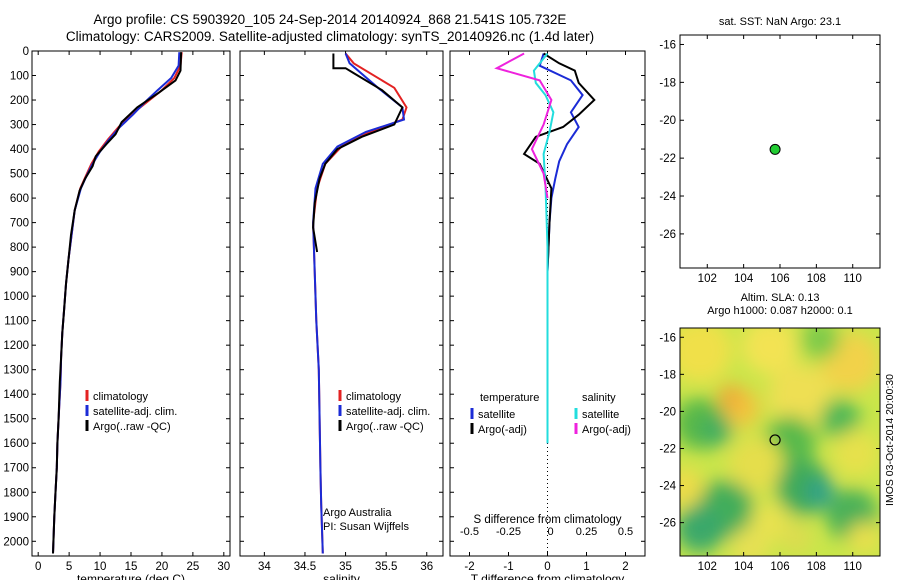  What do you see at coordinates (550, 532) in the screenshot?
I see `top-tick-label: 0` at bounding box center [550, 532].